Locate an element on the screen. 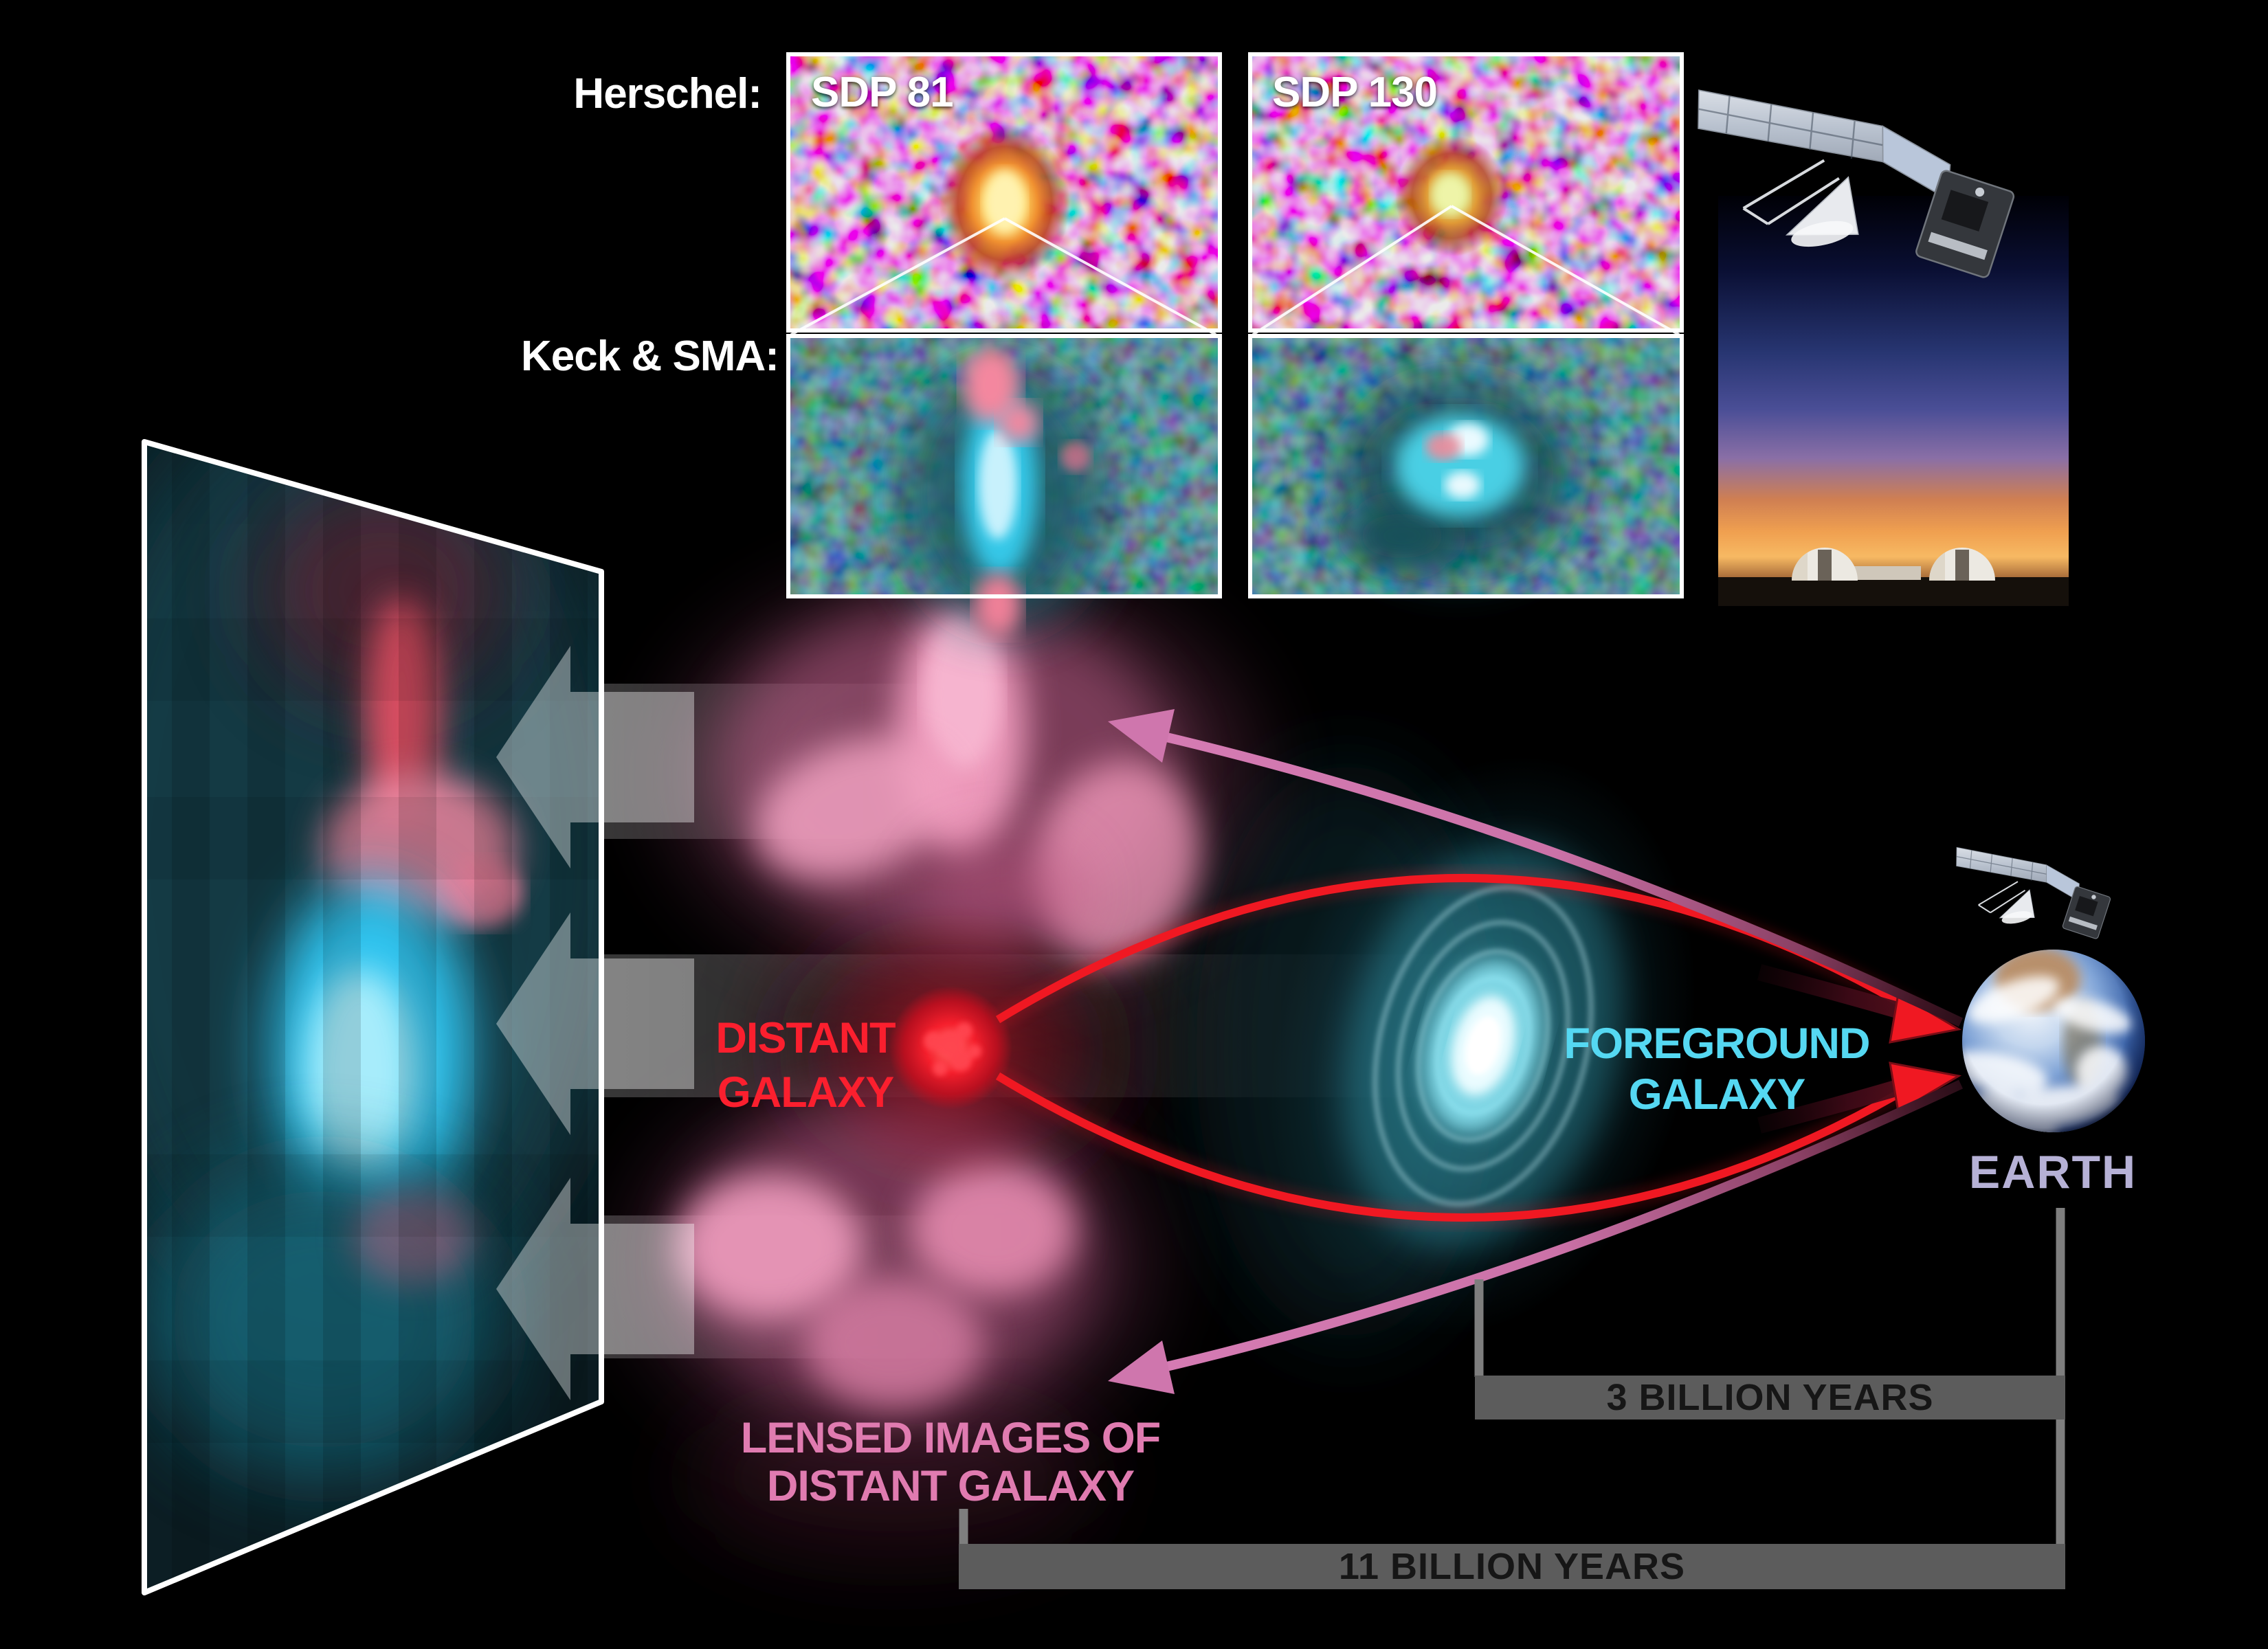  keck-sma-row-label: Keck & SMA: is located at coordinates (650, 357).